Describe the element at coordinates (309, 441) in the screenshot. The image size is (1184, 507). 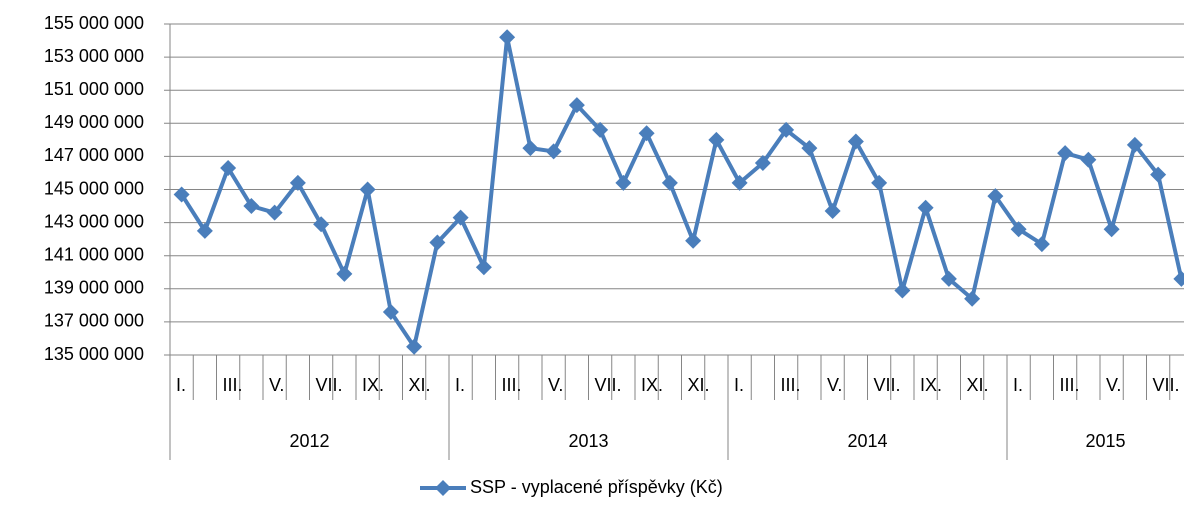
I see `year-label: 2012` at that location.